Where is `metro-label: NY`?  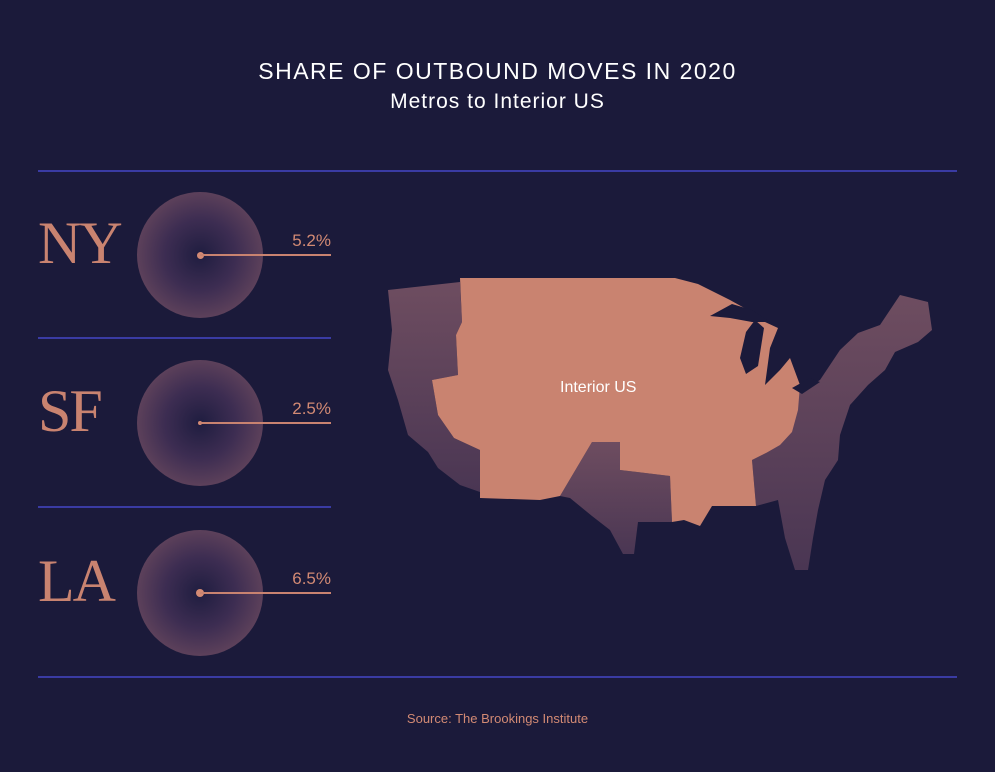 metro-label: NY is located at coordinates (80, 243).